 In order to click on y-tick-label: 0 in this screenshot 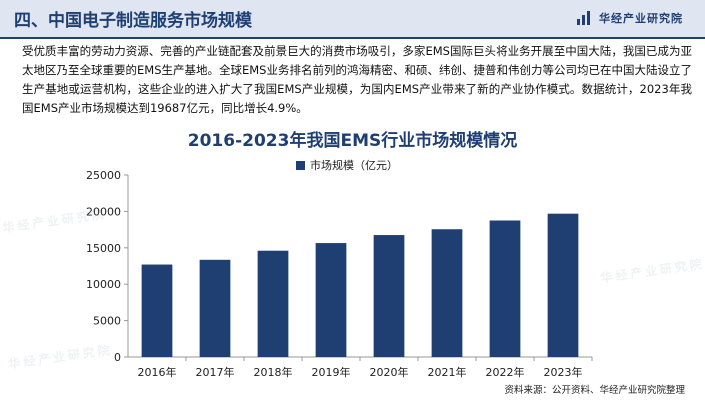, I will do `click(117, 357)`.